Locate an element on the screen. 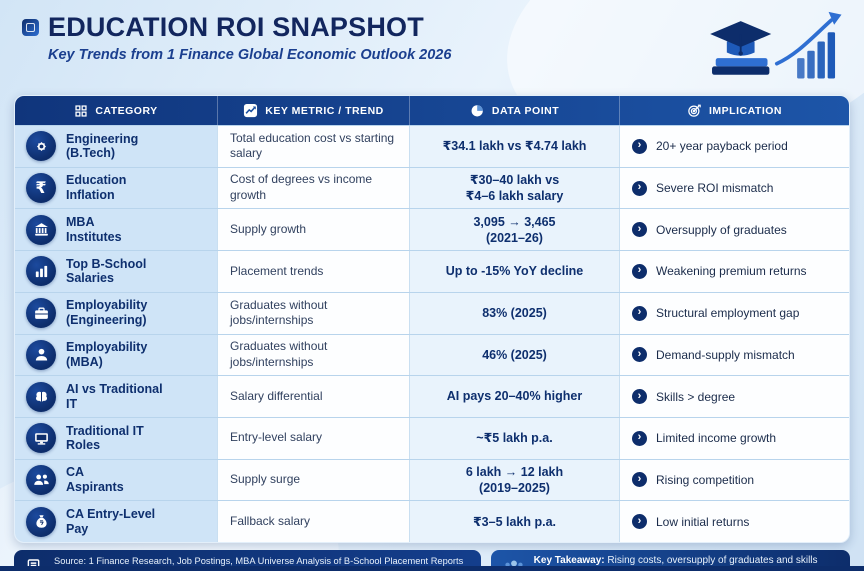  metric-cell: Entry-level salary is located at coordinates (313, 438).